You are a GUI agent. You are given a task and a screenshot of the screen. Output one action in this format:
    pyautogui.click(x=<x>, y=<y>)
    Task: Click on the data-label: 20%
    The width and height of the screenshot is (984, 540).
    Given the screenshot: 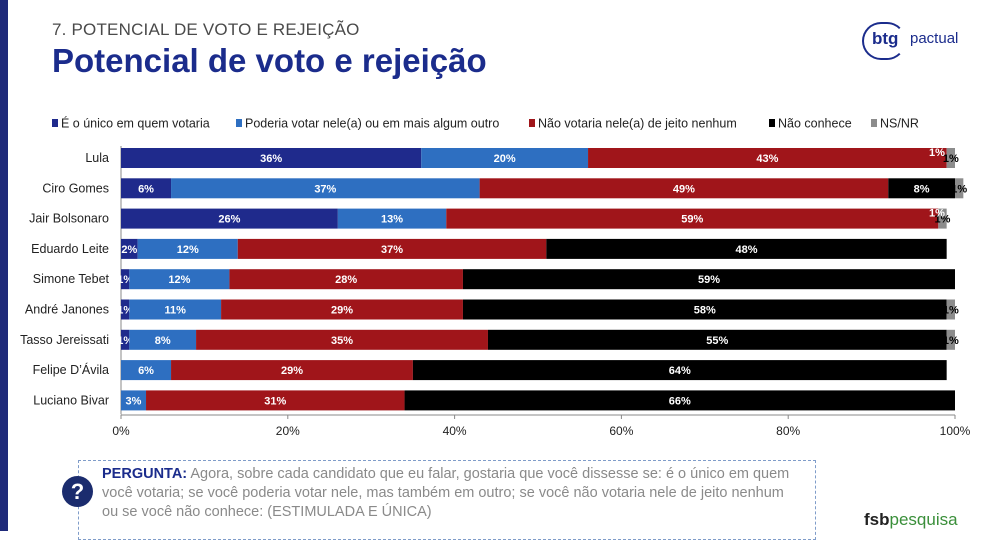 What is the action you would take?
    pyautogui.click(x=505, y=159)
    